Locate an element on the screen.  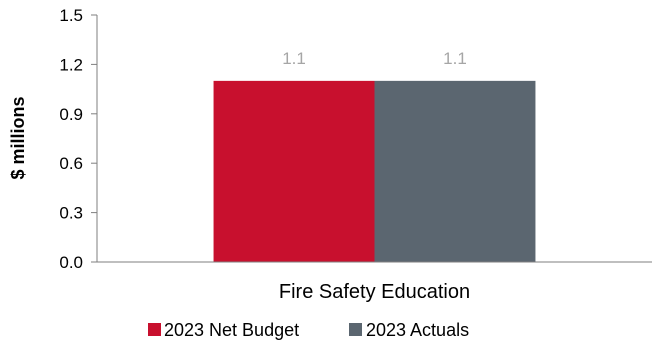
y-tick-label: 0.0 is located at coordinates (71, 262).